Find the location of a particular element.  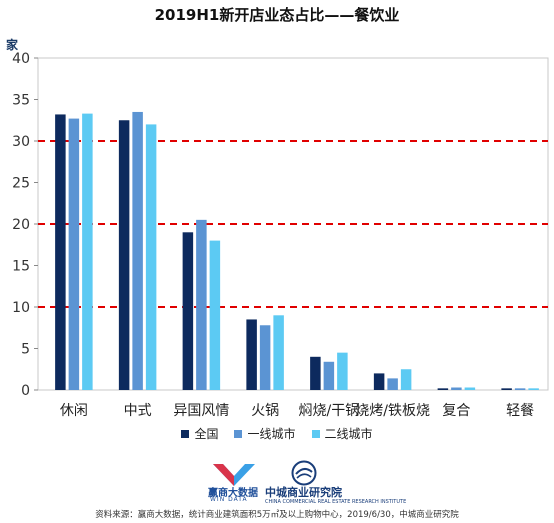

win-data-logo-name: 赢商大数据 is located at coordinates (233, 493).